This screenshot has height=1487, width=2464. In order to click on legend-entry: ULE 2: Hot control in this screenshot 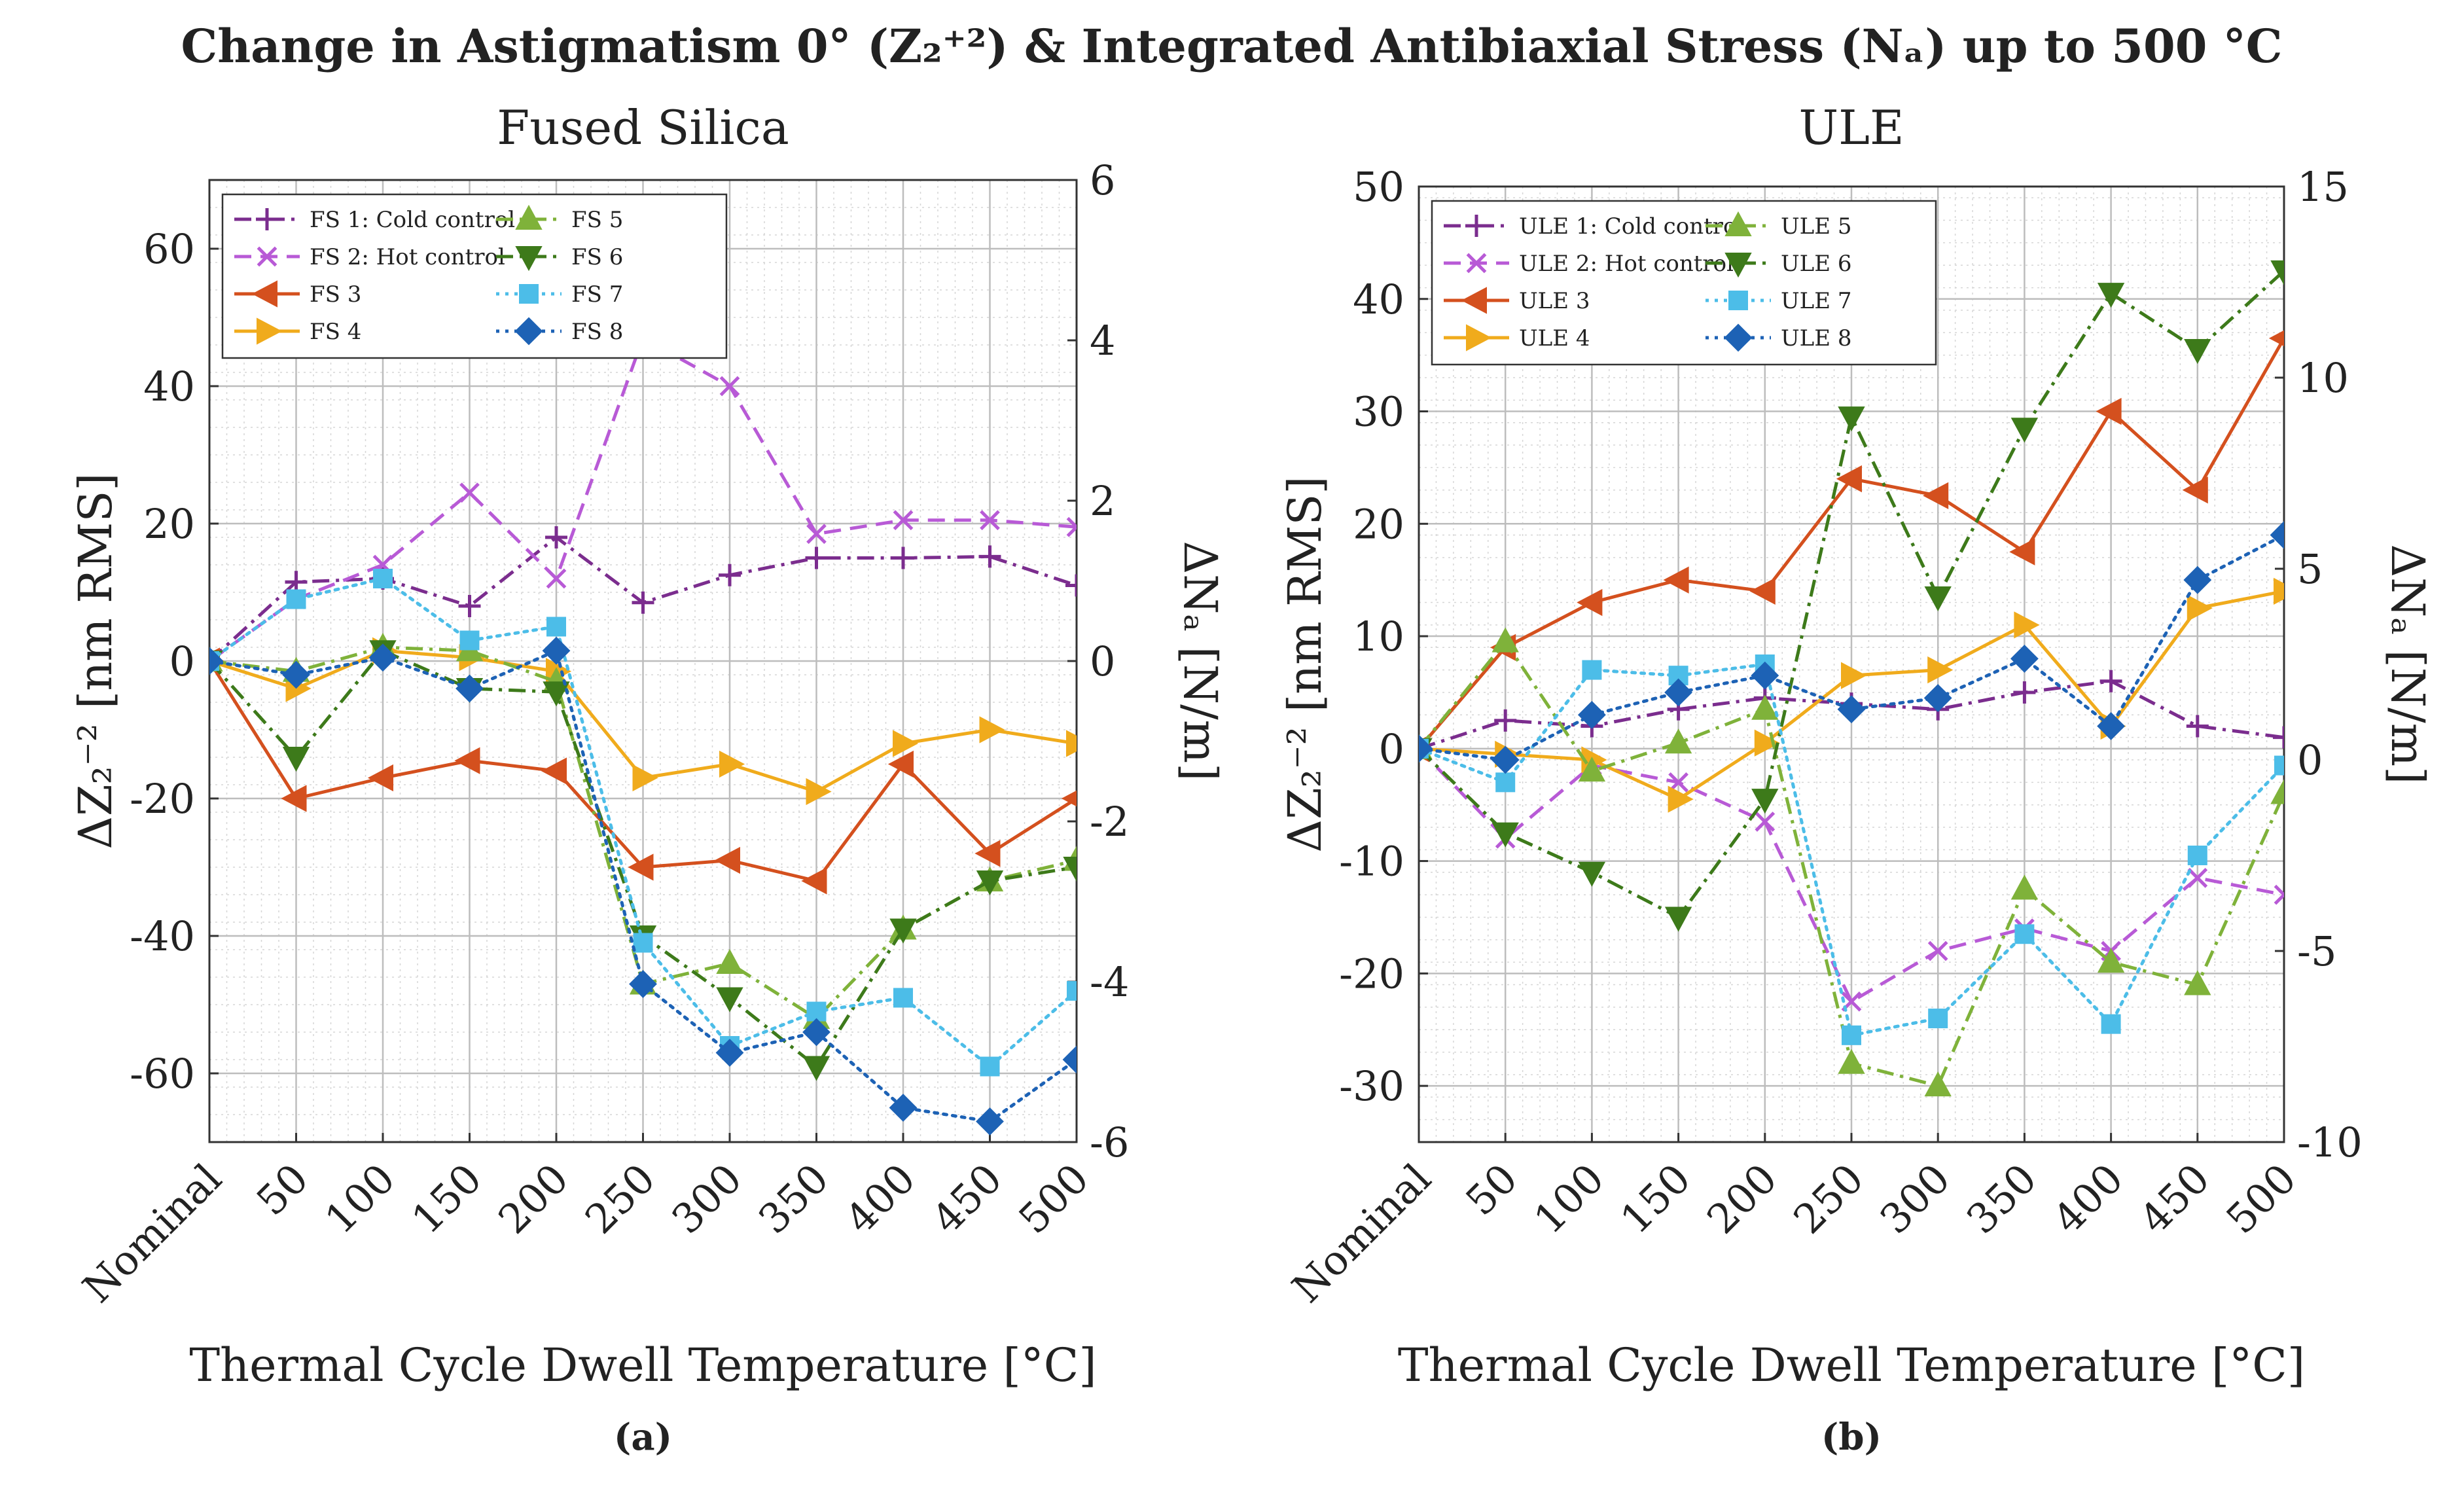, I will do `click(1589, 264)`.